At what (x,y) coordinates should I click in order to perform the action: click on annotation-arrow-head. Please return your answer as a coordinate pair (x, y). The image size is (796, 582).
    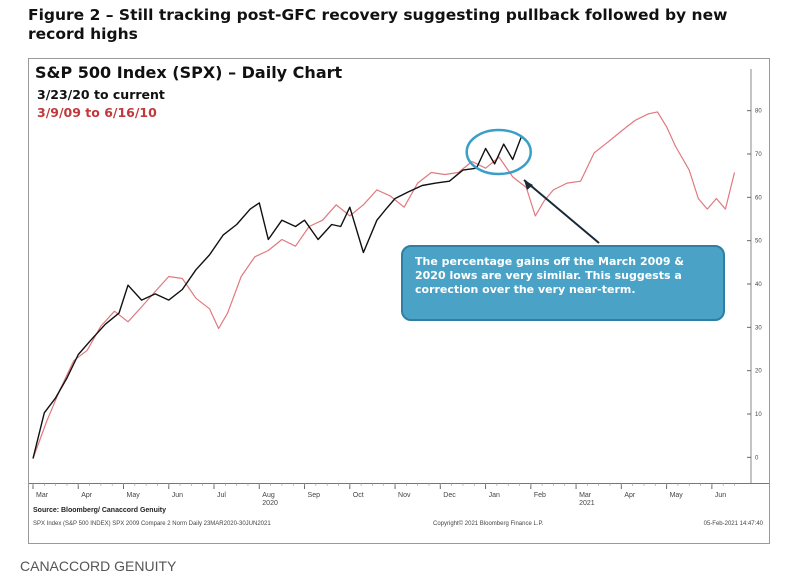
    Looking at the image, I should click on (529, 185).